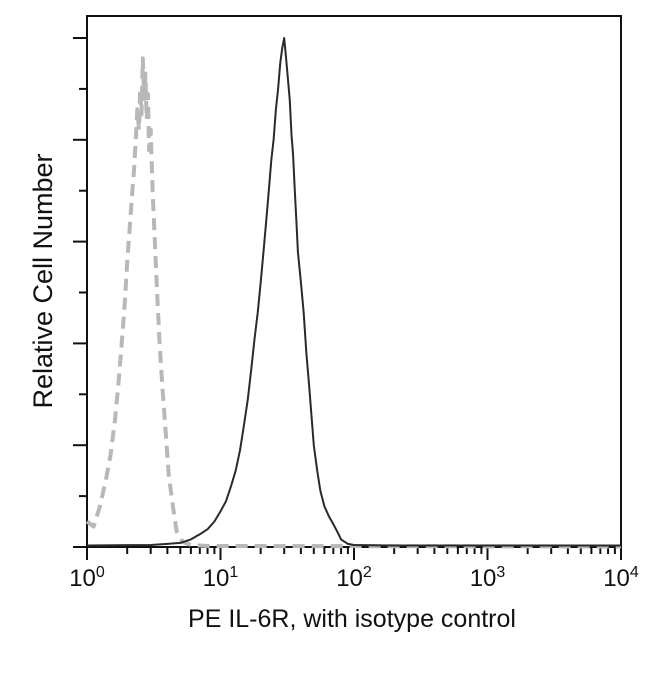  Describe the element at coordinates (43, 280) in the screenshot. I see `y-axis-label: Relative Cell Number` at that location.